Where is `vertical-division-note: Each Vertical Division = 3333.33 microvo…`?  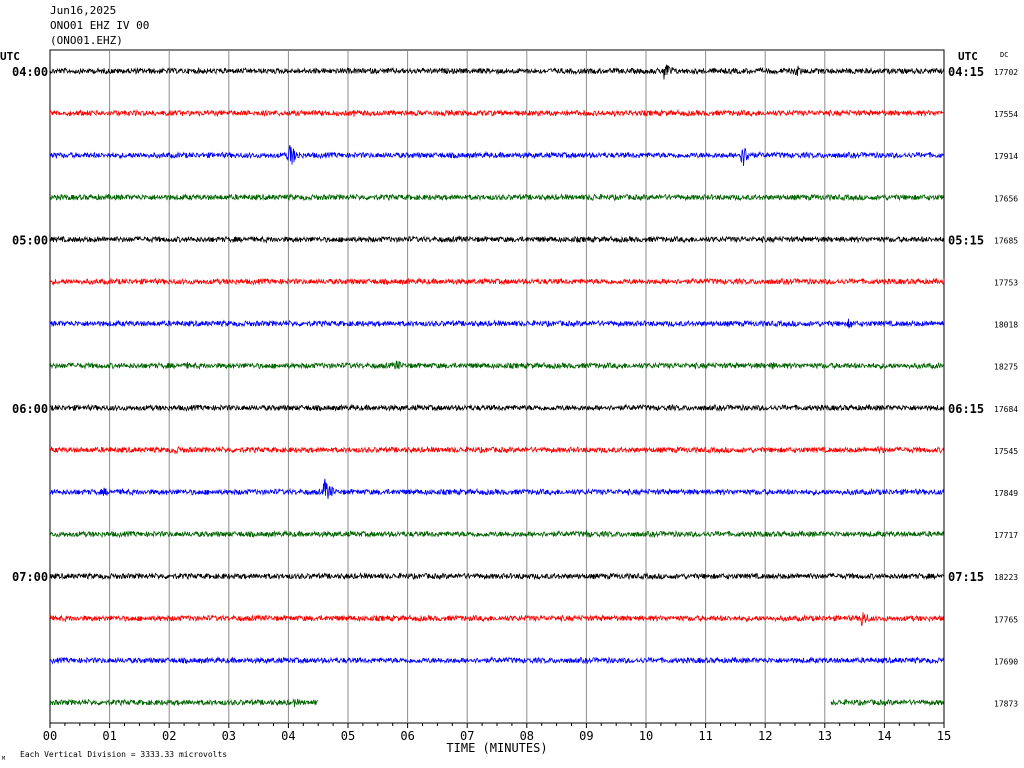
vertical-division-note: Each Vertical Division = 3333.33 microvo… is located at coordinates (123, 754).